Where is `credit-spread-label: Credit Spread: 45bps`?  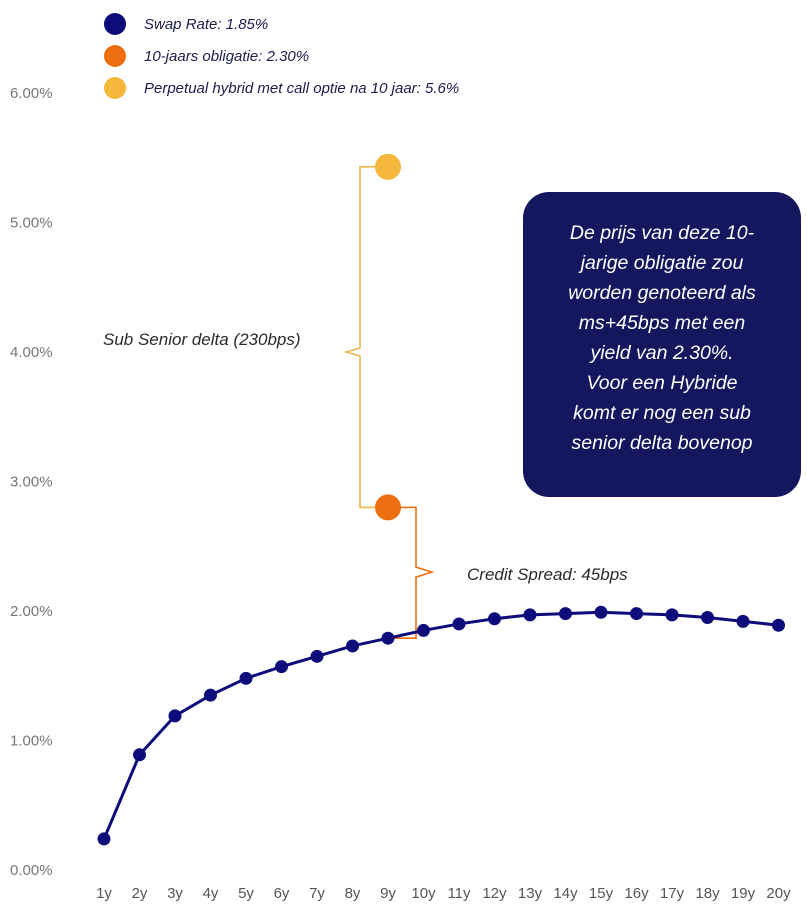 credit-spread-label: Credit Spread: 45bps is located at coordinates (547, 574).